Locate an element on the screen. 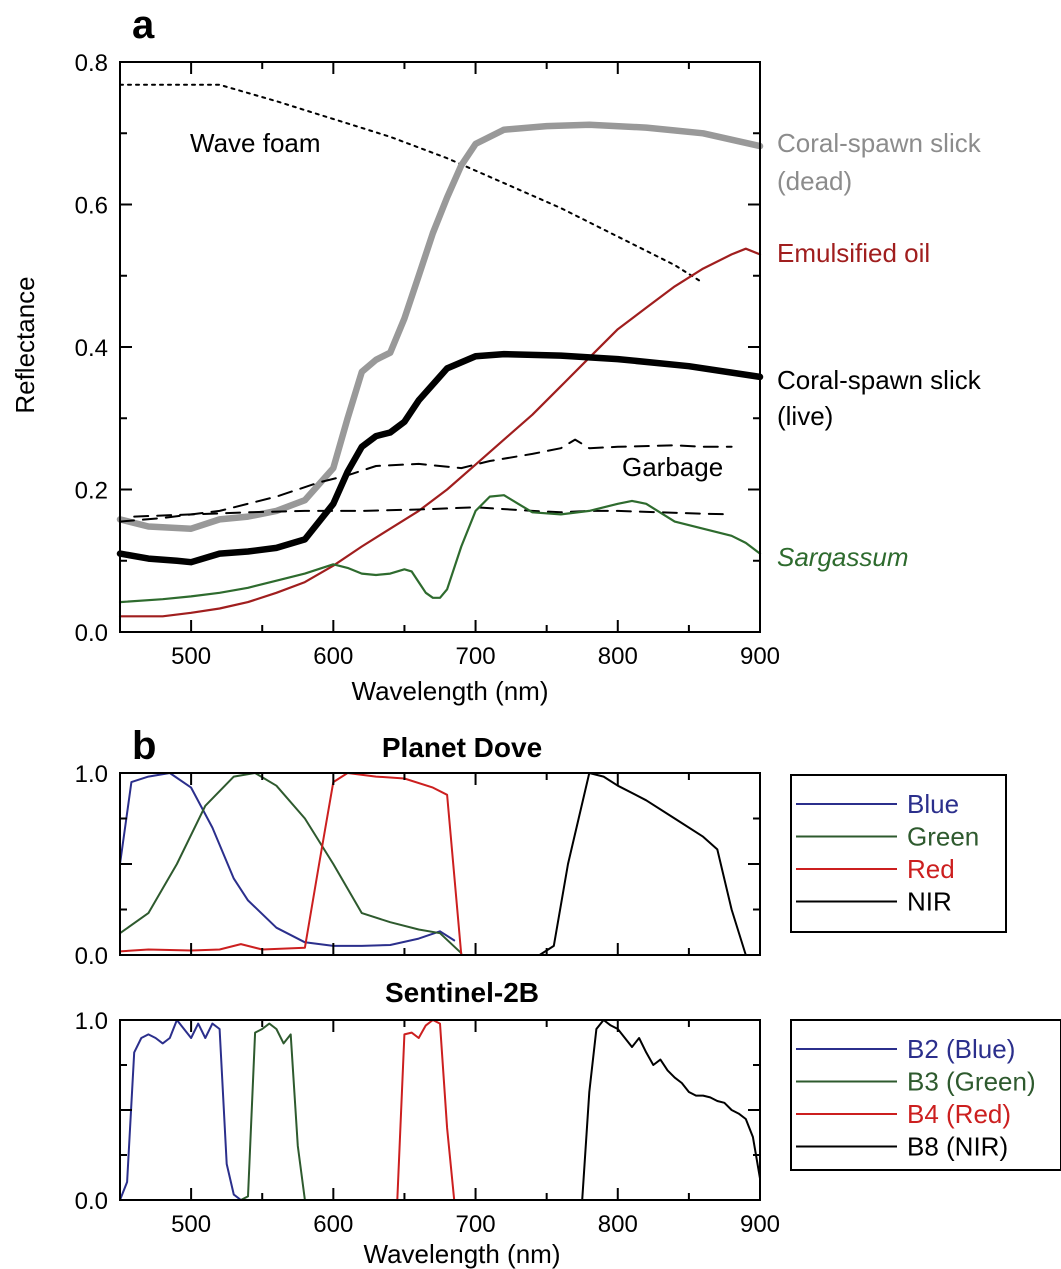 Image resolution: width=1061 pixels, height=1269 pixels. planet-dove-series-group is located at coordinates (440, 864).